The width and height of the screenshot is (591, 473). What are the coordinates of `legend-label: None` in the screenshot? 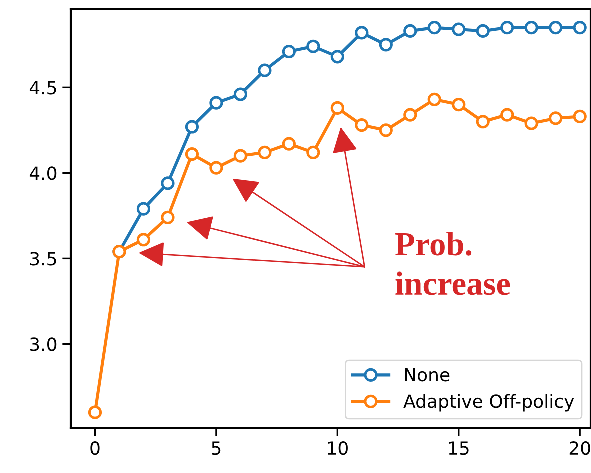 It's located at (427, 375).